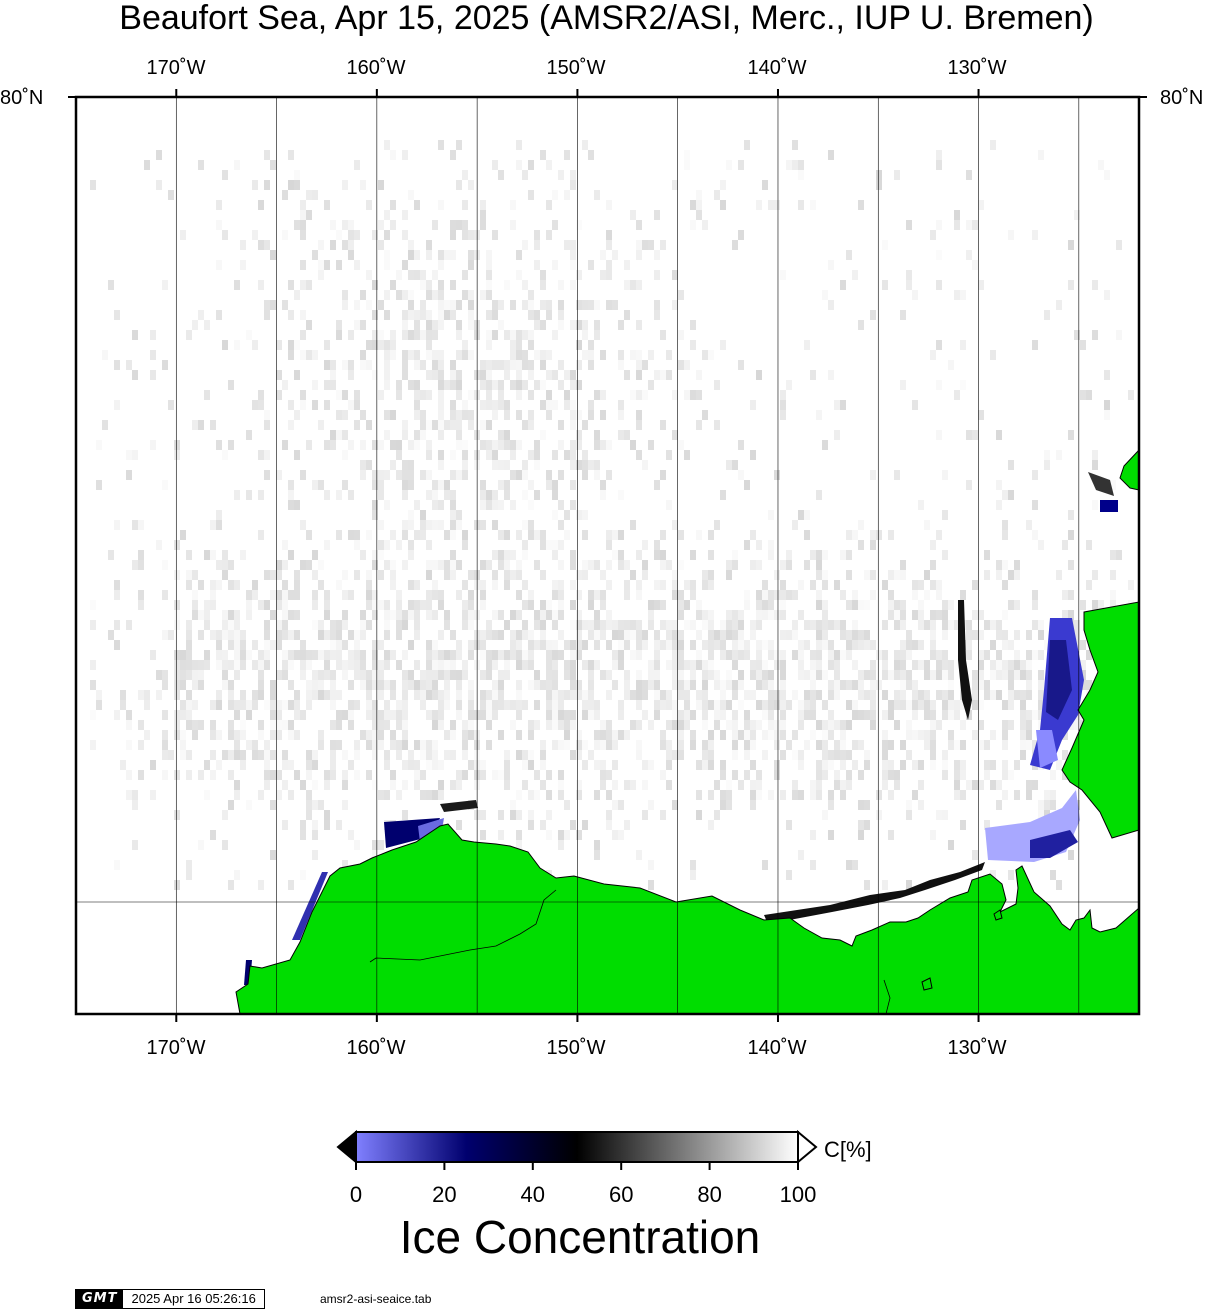 This screenshot has height=1310, width=1213. Describe the element at coordinates (193, 1299) in the screenshot. I see `timestamp: 2025 Apr 16 05:26:16` at that location.